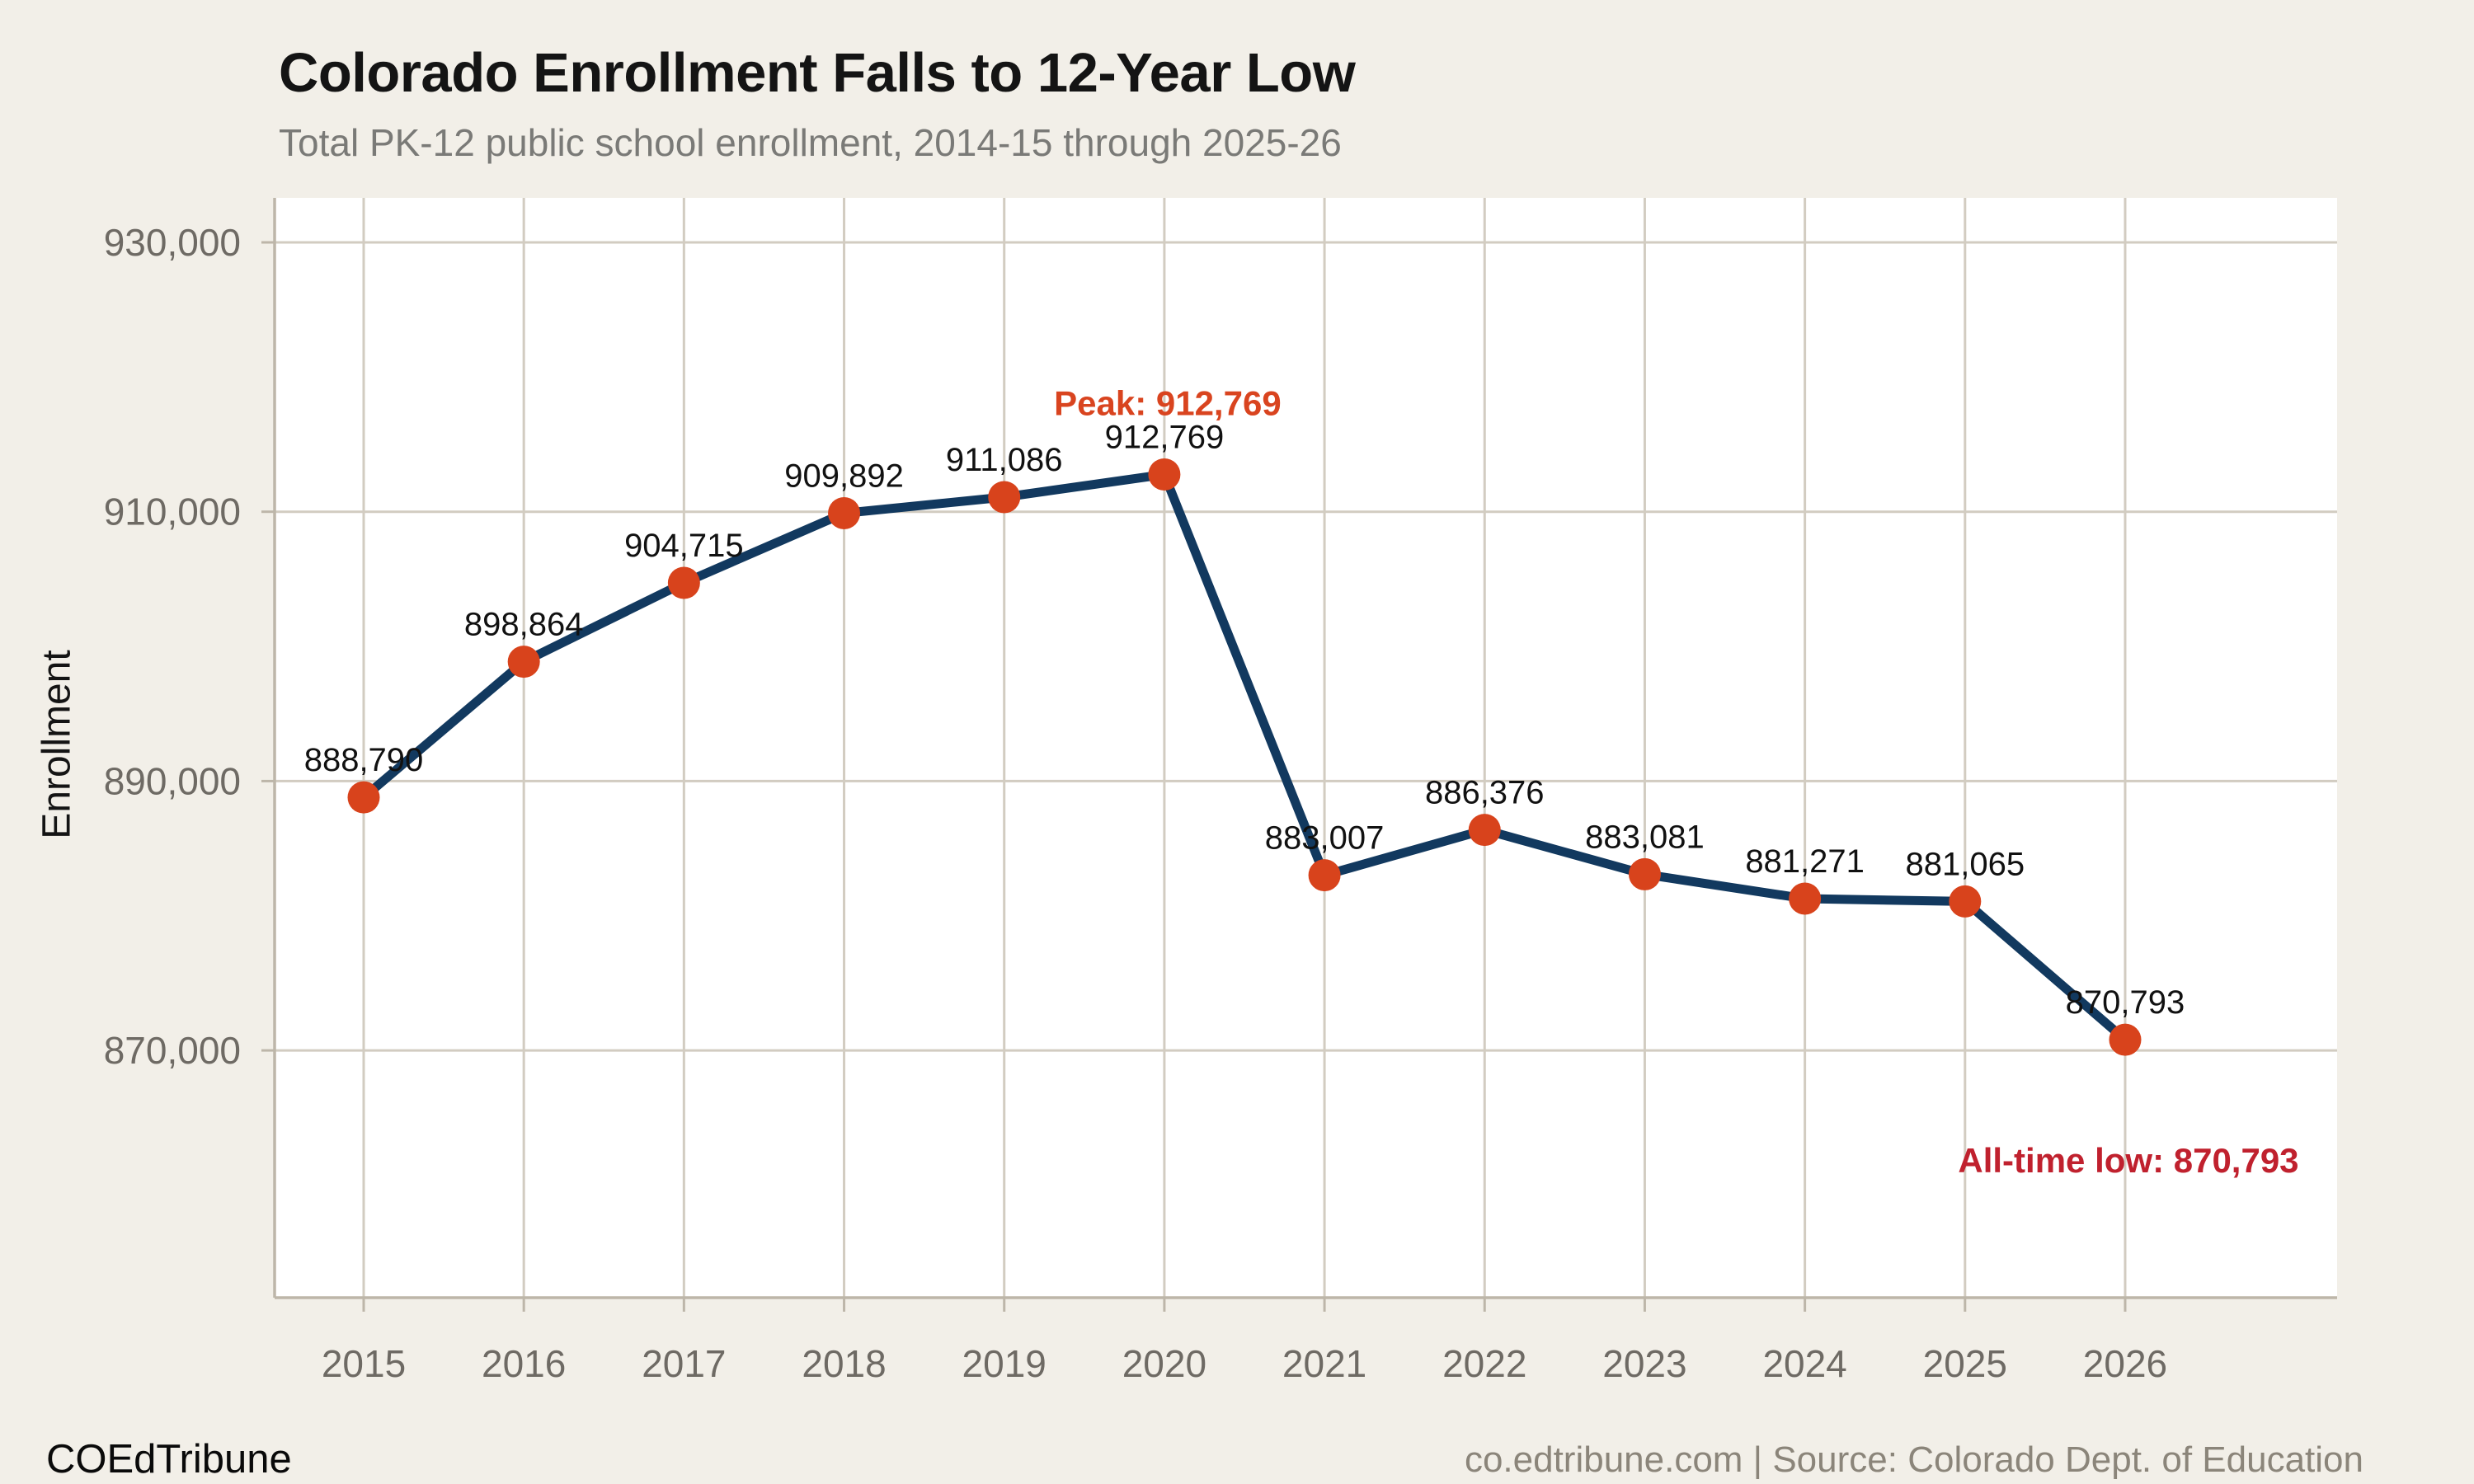 The image size is (2474, 1484). I want to click on x-tick-label-2018: 2018, so click(844, 1363).